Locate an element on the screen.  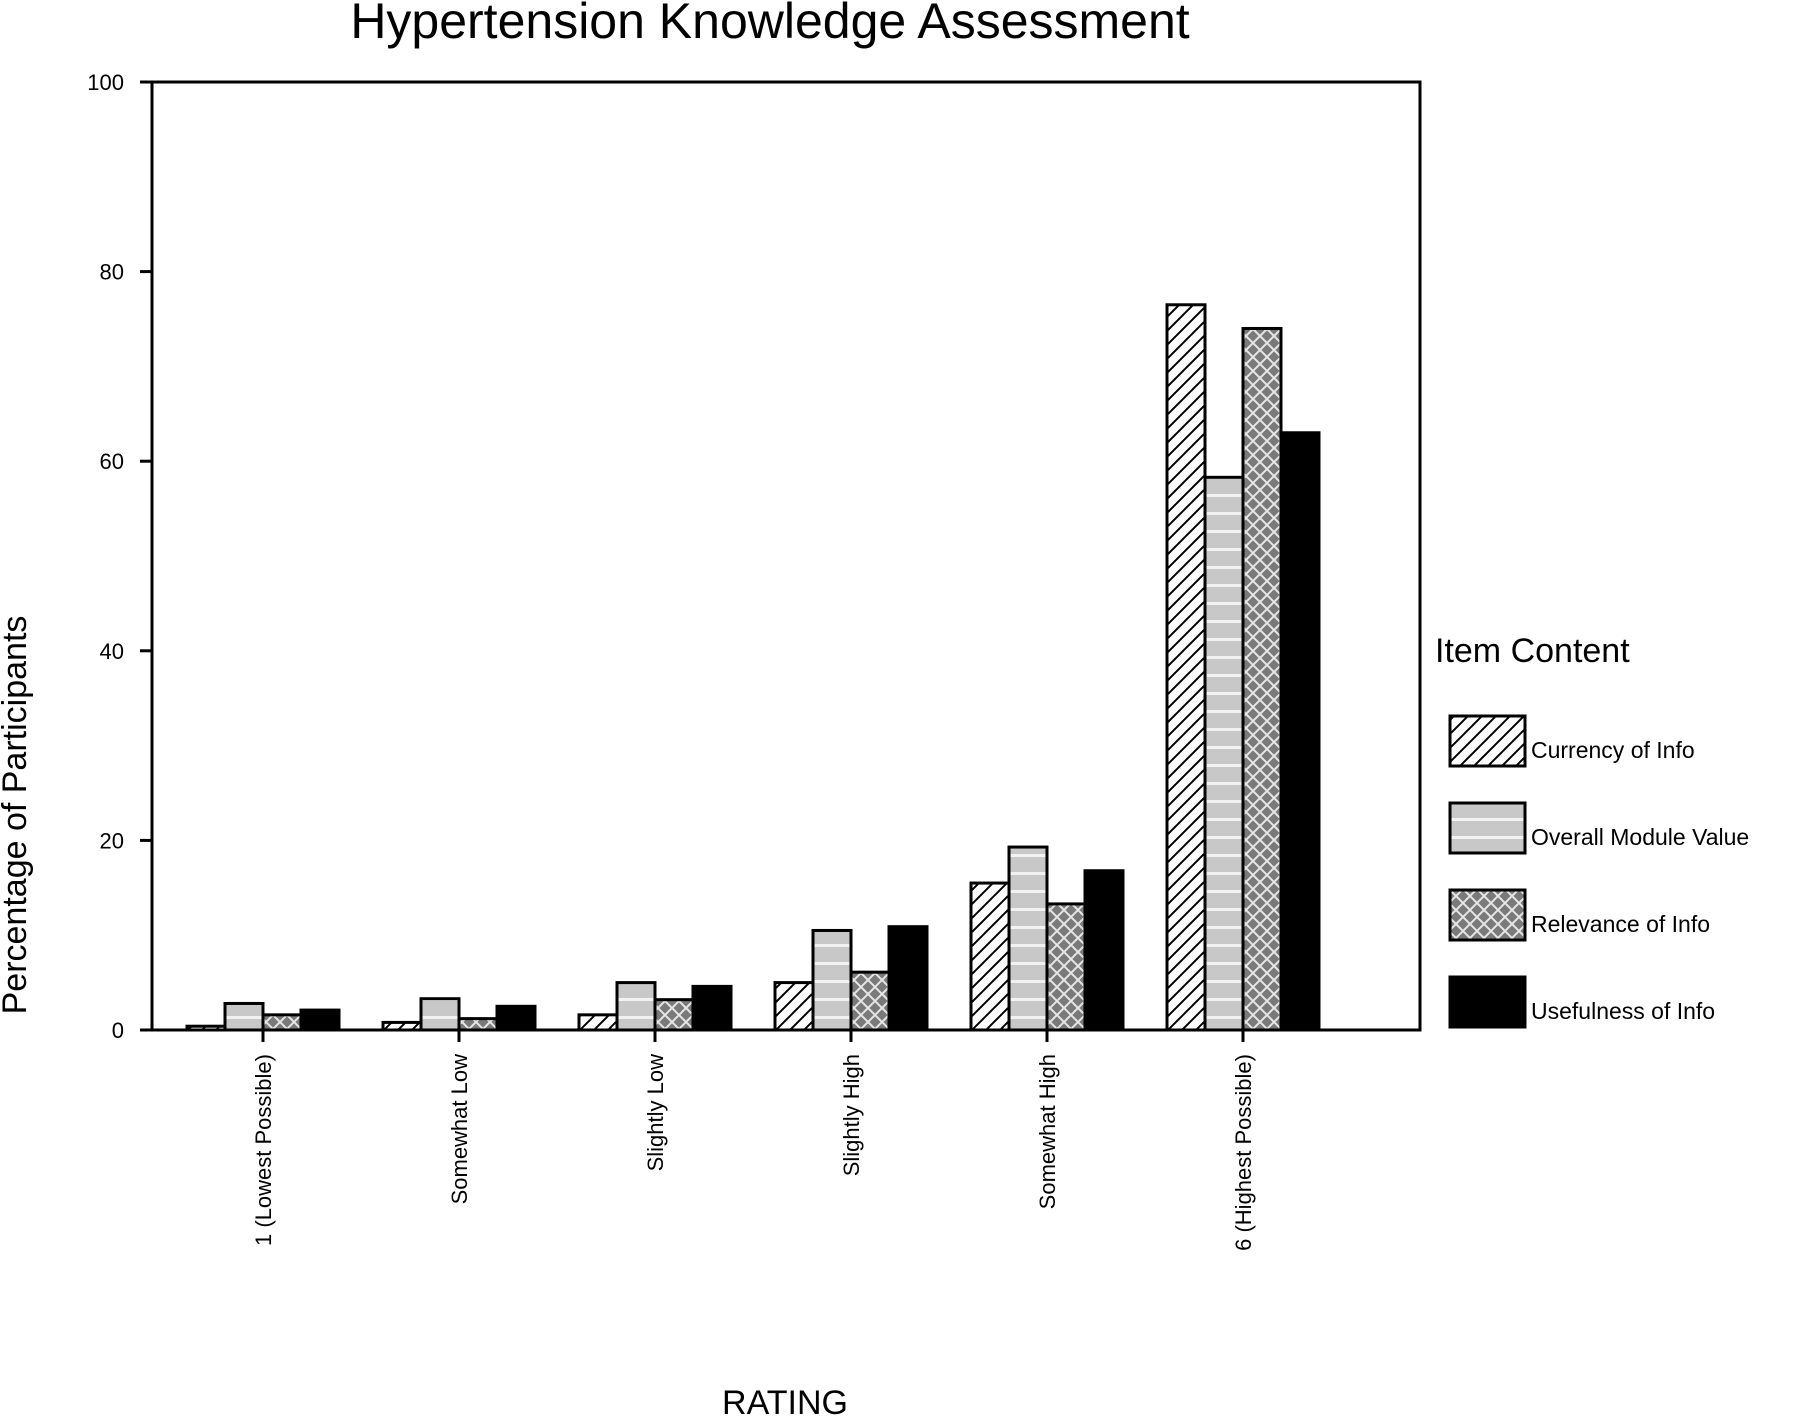
chart-title: Hypertension Knowledge Assessment is located at coordinates (769, 24).